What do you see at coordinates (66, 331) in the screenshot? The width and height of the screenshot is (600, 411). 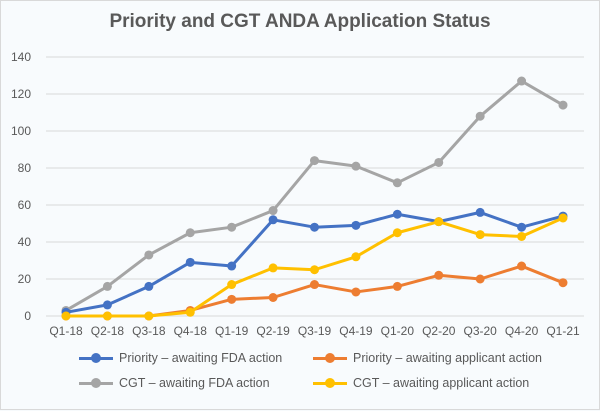 I see `x-tick-label: Q1-18` at bounding box center [66, 331].